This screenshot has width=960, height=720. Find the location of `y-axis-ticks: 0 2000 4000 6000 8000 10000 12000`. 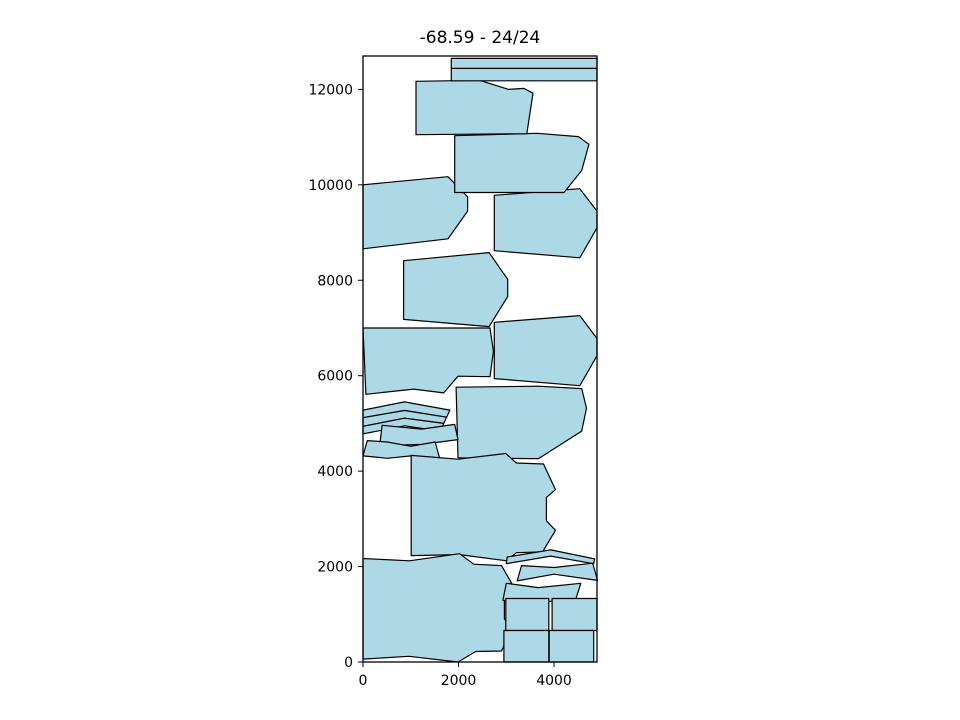

y-axis-ticks: 0 2000 4000 6000 8000 10000 12000 is located at coordinates (335, 376).